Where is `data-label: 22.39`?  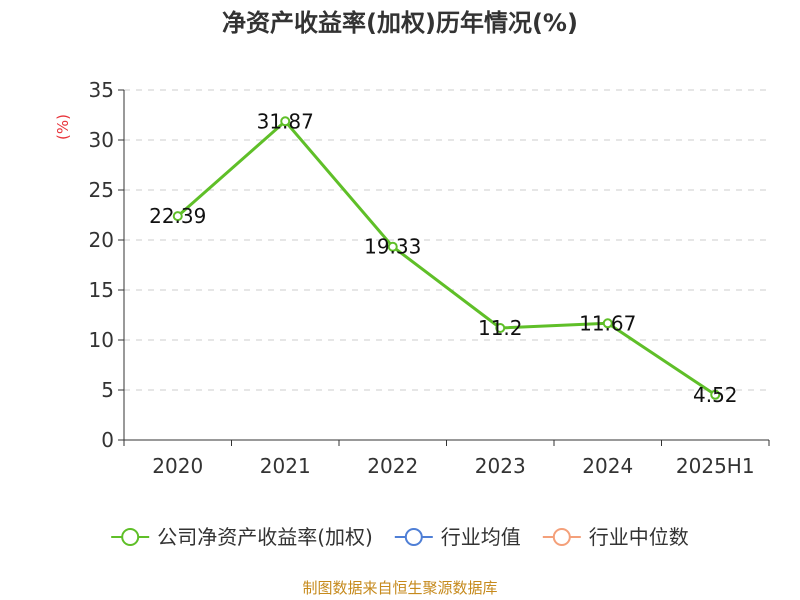
data-label: 22.39 is located at coordinates (177, 216).